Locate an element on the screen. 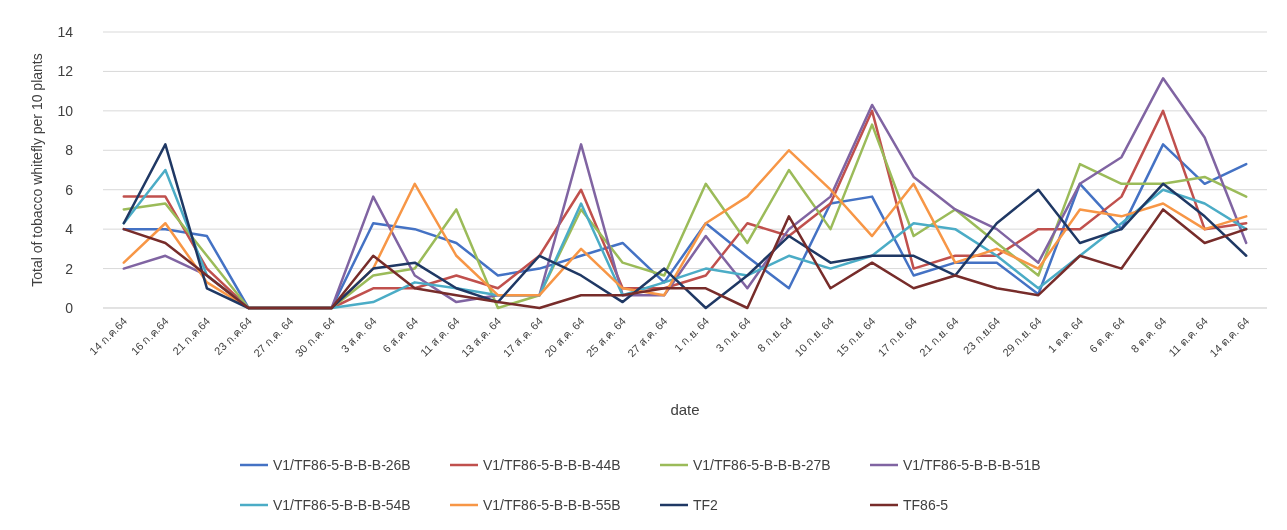  x-tick-label: 11 ส.ค. 64 is located at coordinates (440, 336).